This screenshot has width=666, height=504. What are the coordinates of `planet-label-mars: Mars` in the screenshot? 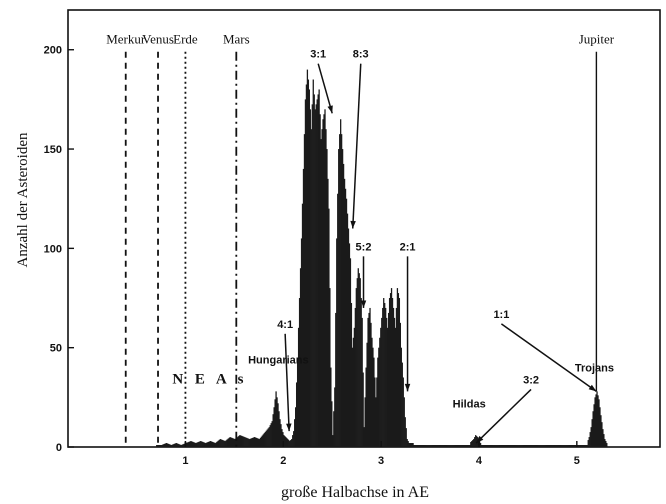 It's located at (236, 39).